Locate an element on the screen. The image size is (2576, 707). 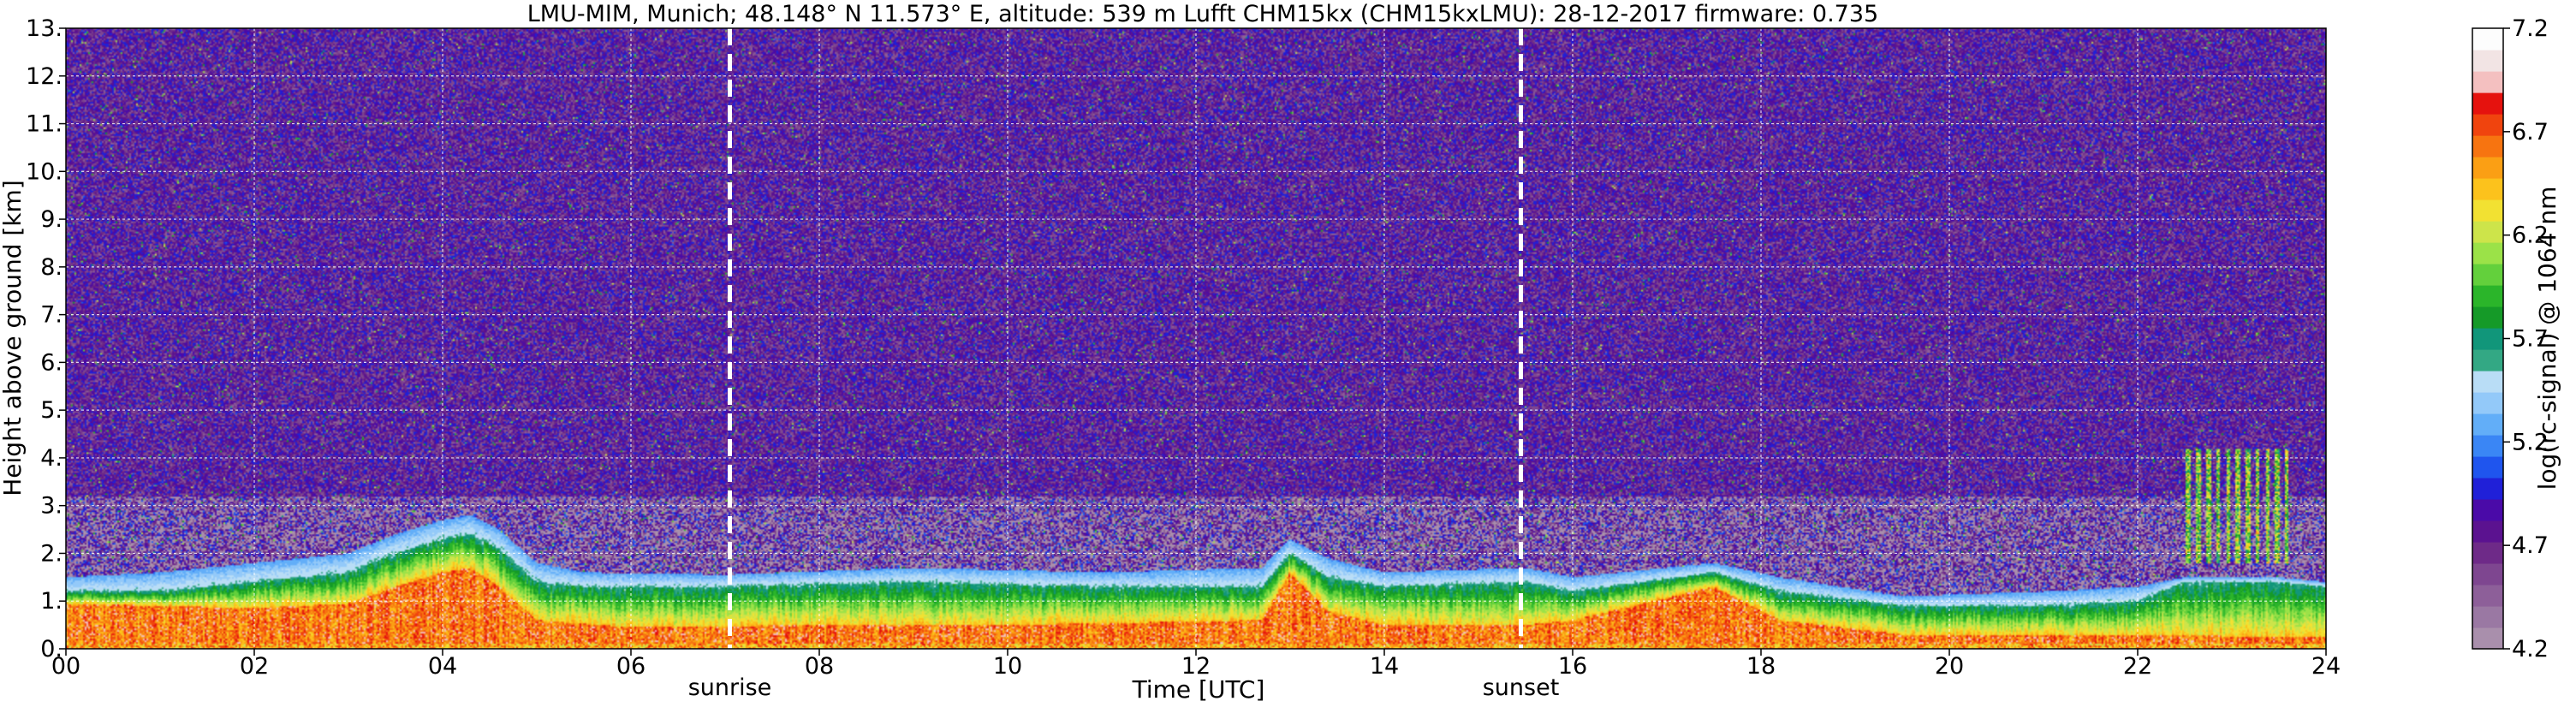
x-tick-label: 04 is located at coordinates (442, 666).